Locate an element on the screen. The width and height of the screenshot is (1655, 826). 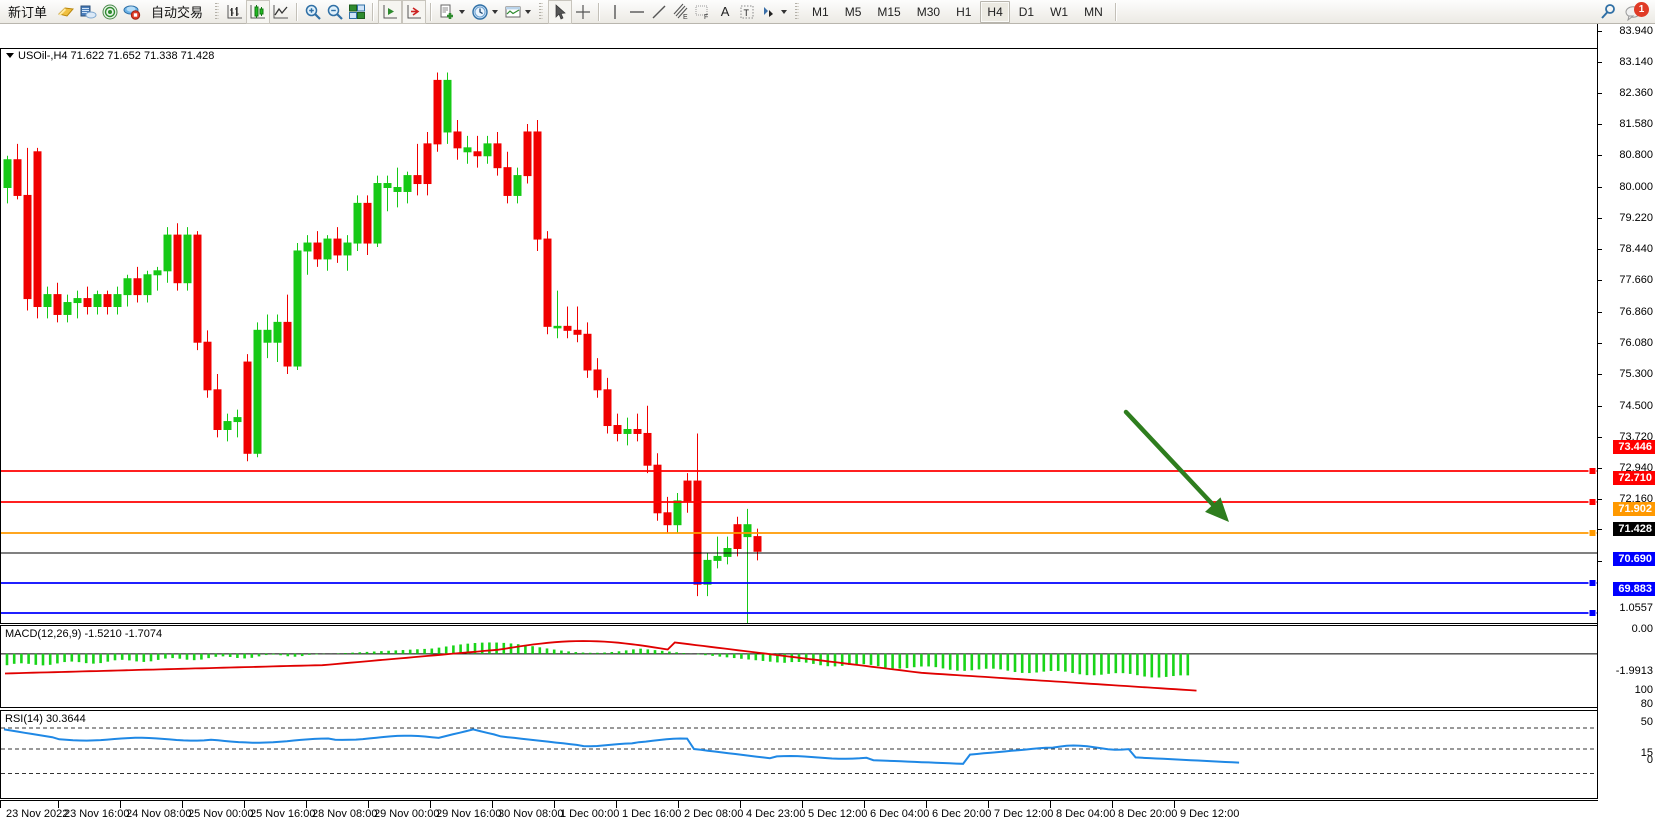
price-tag-current: 71.428 is located at coordinates (1634, 529).